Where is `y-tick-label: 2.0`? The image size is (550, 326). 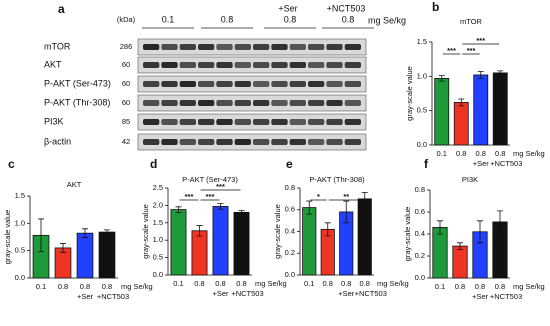 y-tick-label: 2.0 is located at coordinates (158, 204).